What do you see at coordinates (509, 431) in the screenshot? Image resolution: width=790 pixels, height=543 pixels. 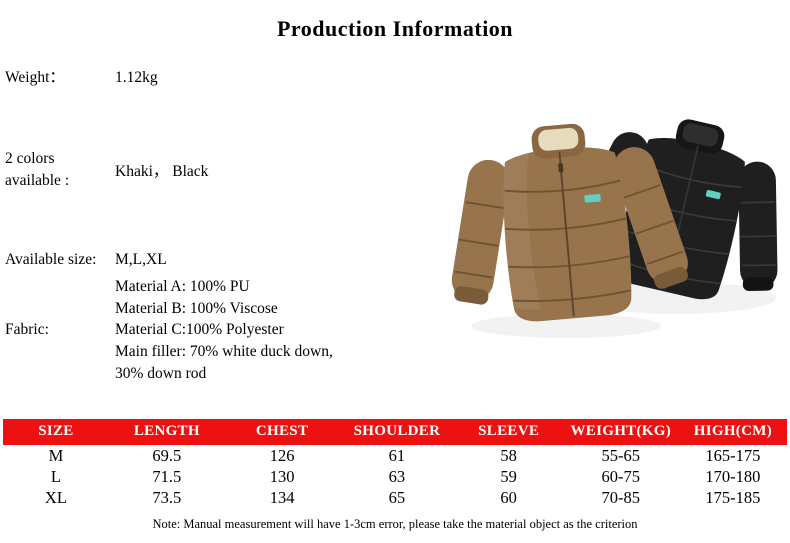 I see `column-header-sleeve: SLEEVE` at bounding box center [509, 431].